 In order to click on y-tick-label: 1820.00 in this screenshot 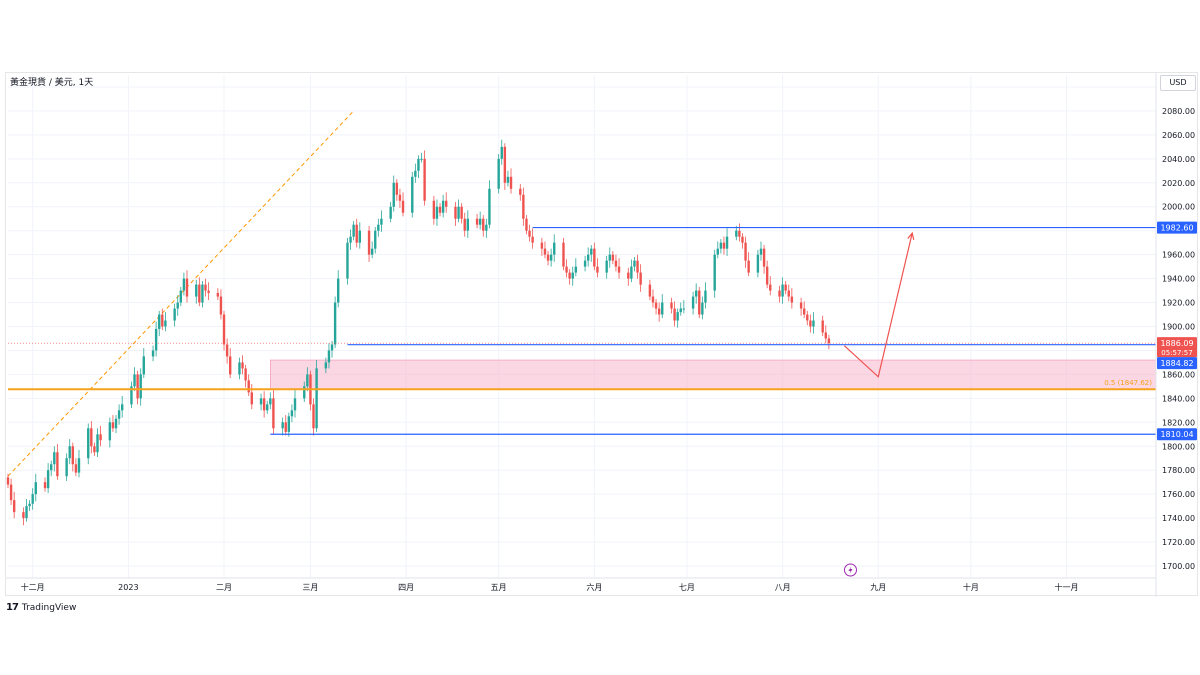, I will do `click(1178, 422)`.